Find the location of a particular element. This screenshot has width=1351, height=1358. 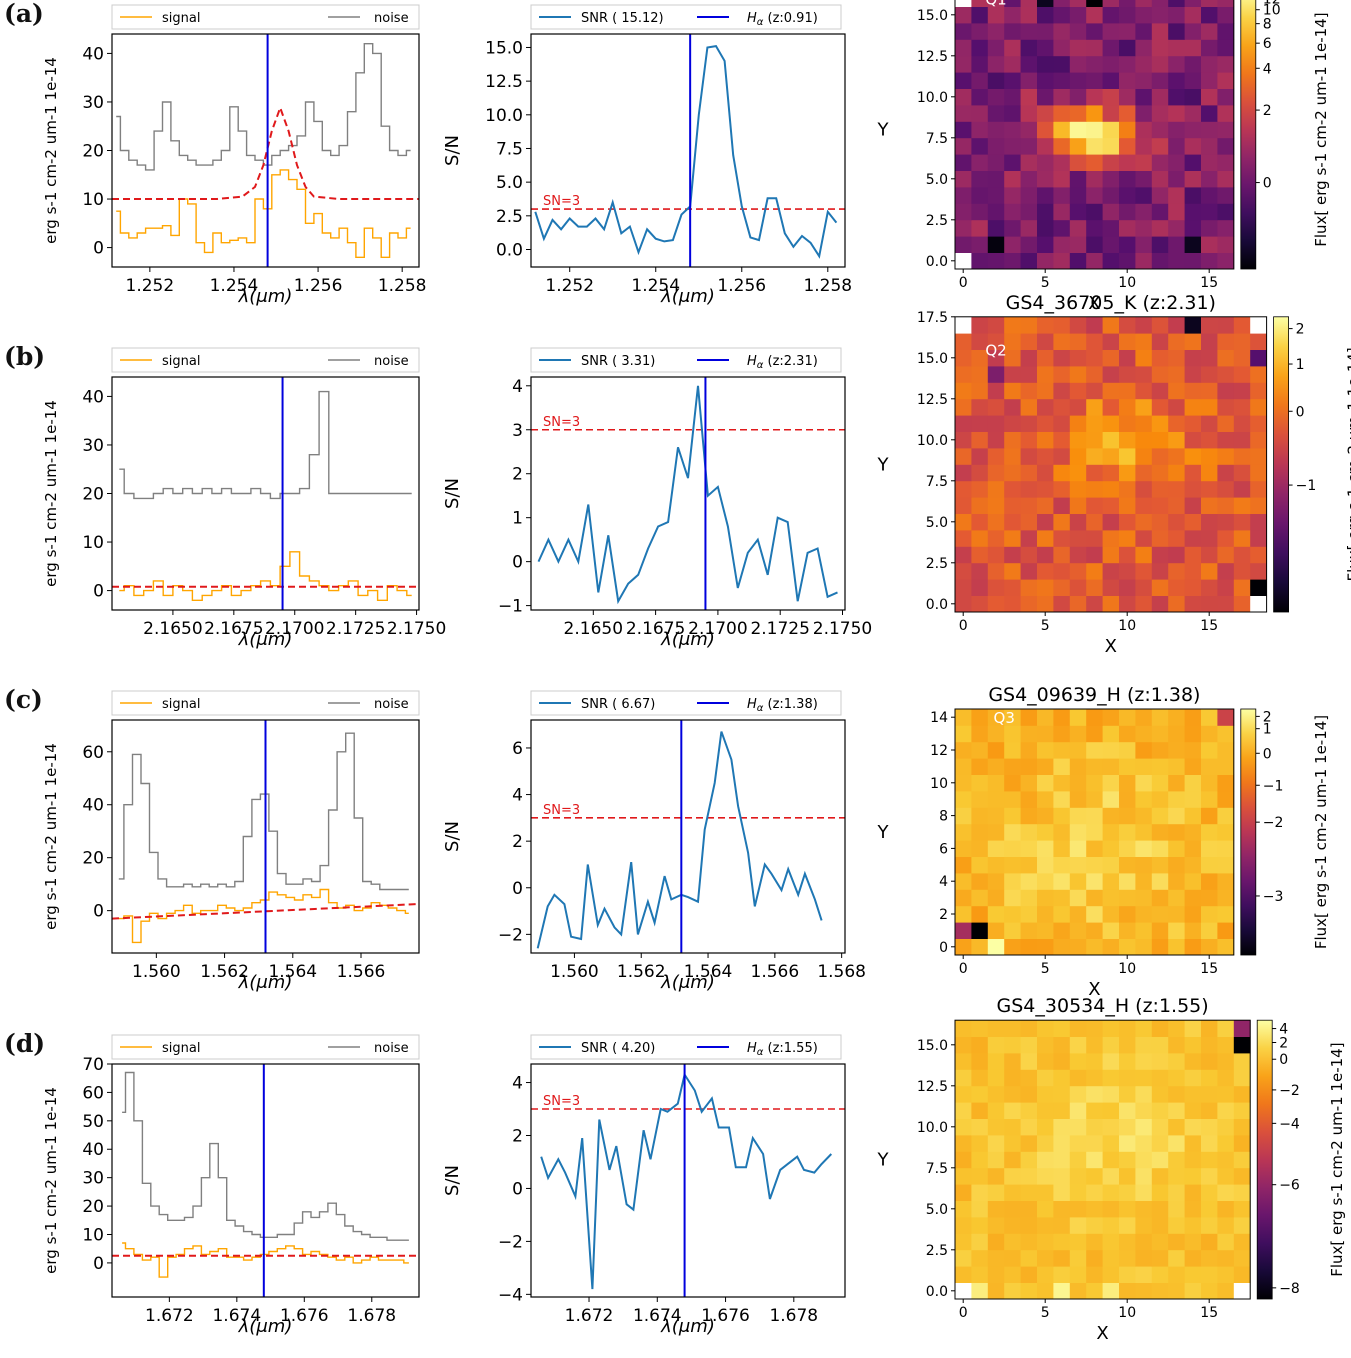

image-ytick-label: 14 is located at coordinates (939, 718).